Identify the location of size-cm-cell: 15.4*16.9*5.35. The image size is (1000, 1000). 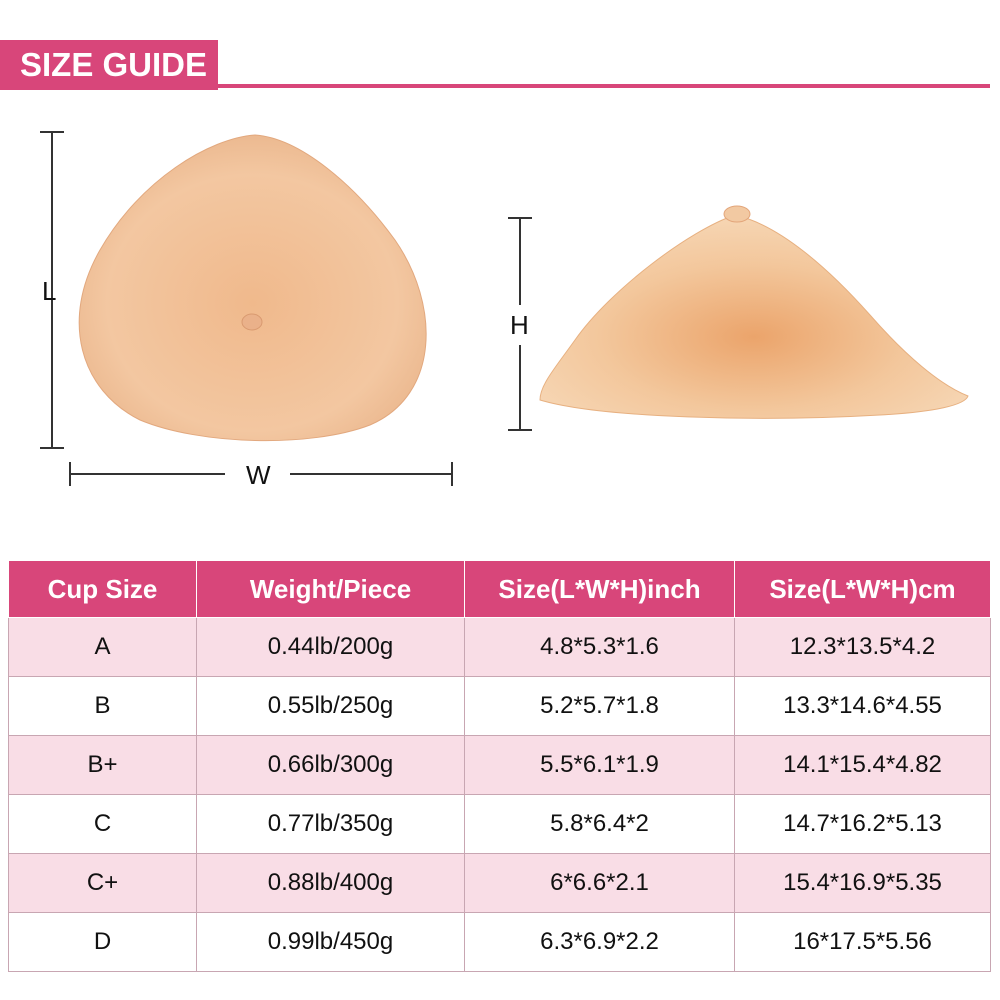
(862, 883).